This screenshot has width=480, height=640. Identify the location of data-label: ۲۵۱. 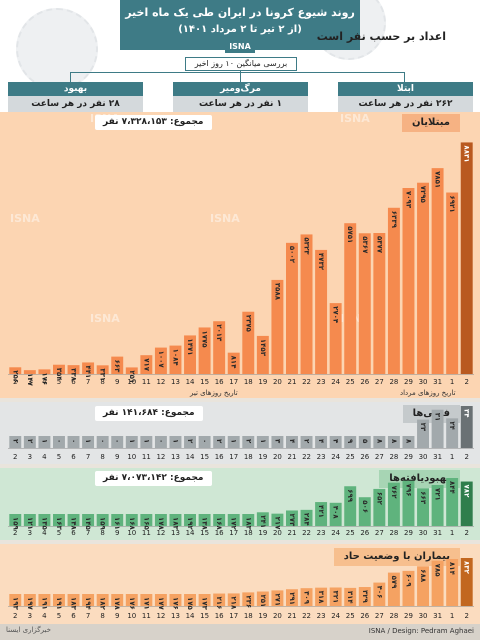
(132, 376).